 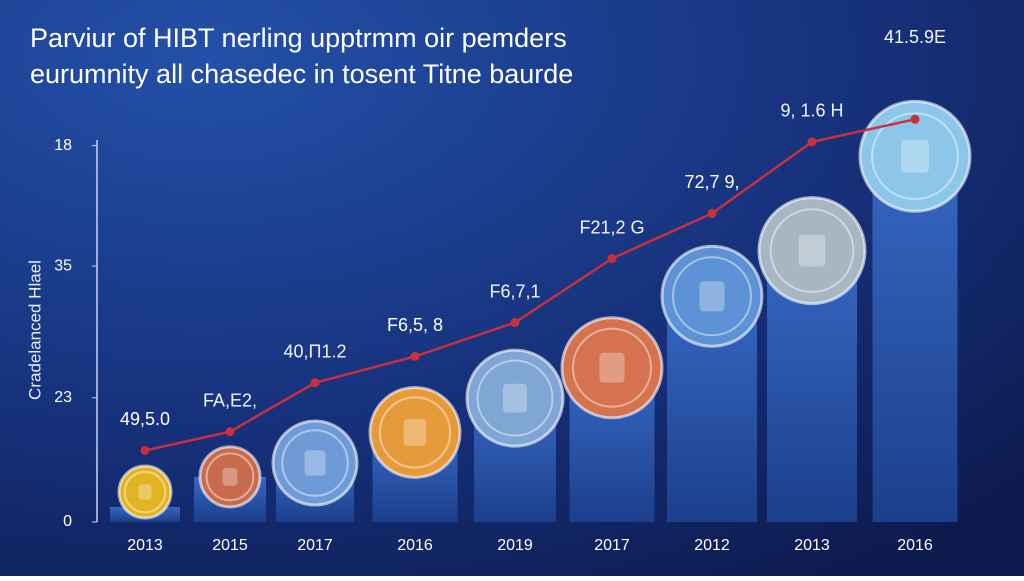 I want to click on annotation: F6,5, 8, so click(x=415, y=325).